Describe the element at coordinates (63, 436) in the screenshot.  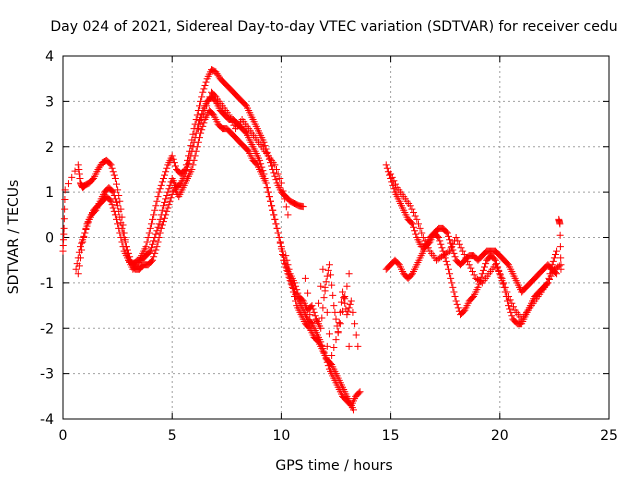
I see `x-tick-label: 0` at that location.